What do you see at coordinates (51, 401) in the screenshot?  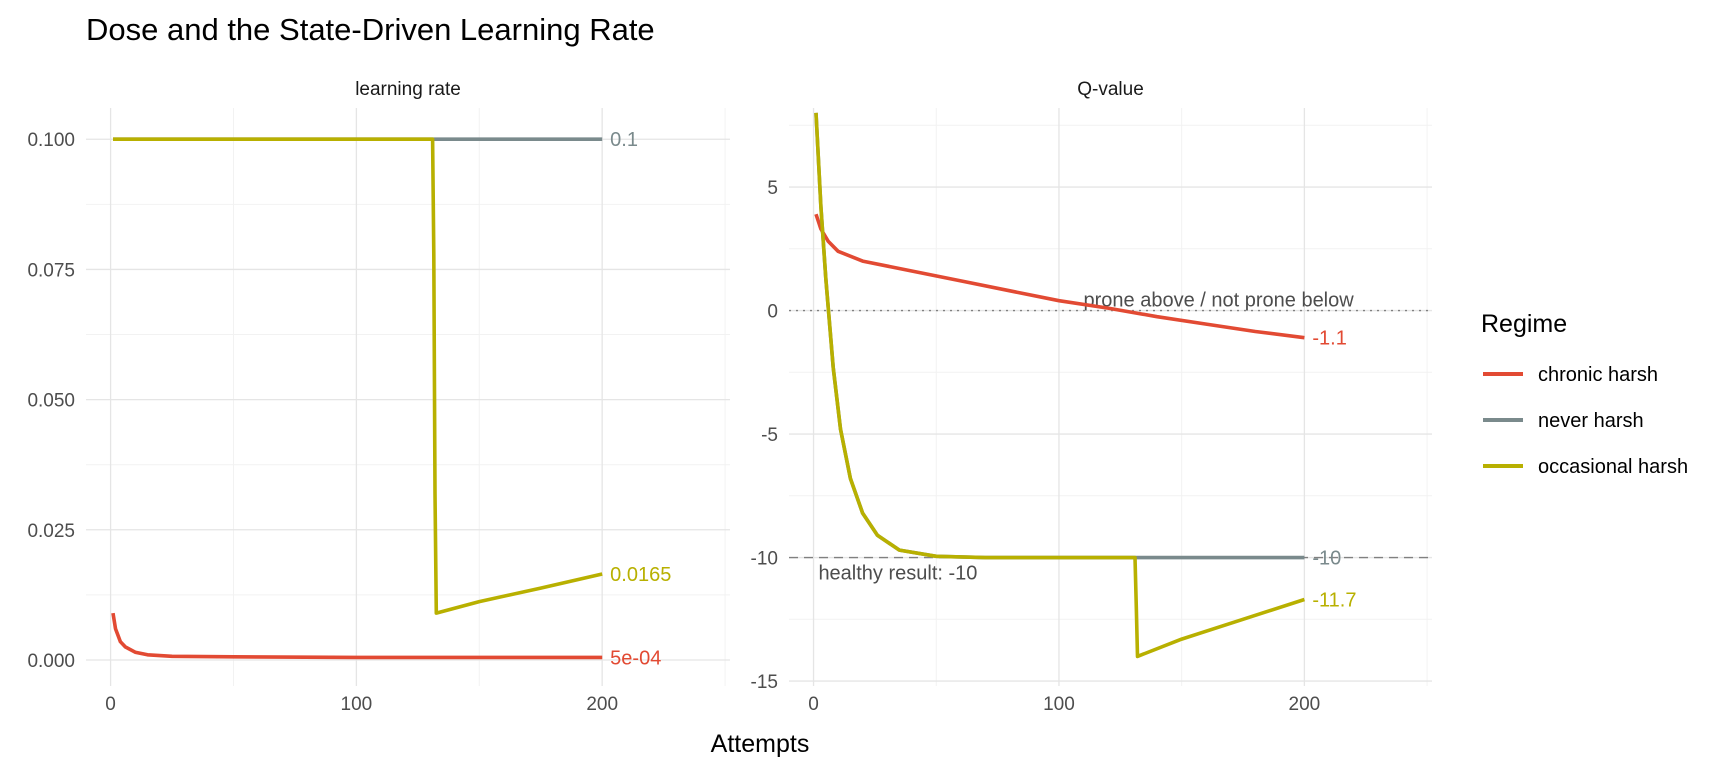 I see `y-tick-label: 0.050` at bounding box center [51, 401].